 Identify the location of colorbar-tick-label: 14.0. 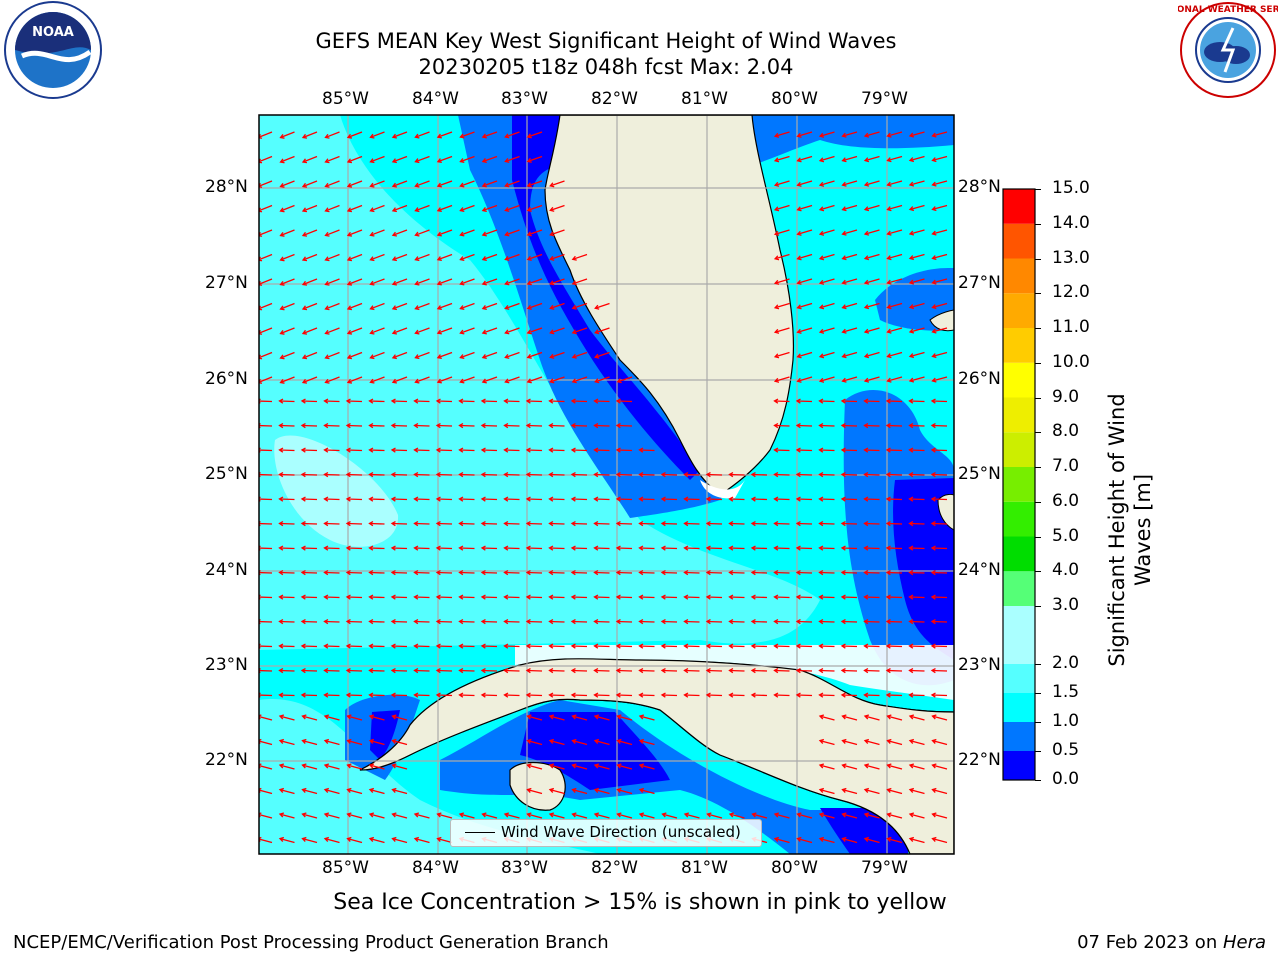
(1071, 222).